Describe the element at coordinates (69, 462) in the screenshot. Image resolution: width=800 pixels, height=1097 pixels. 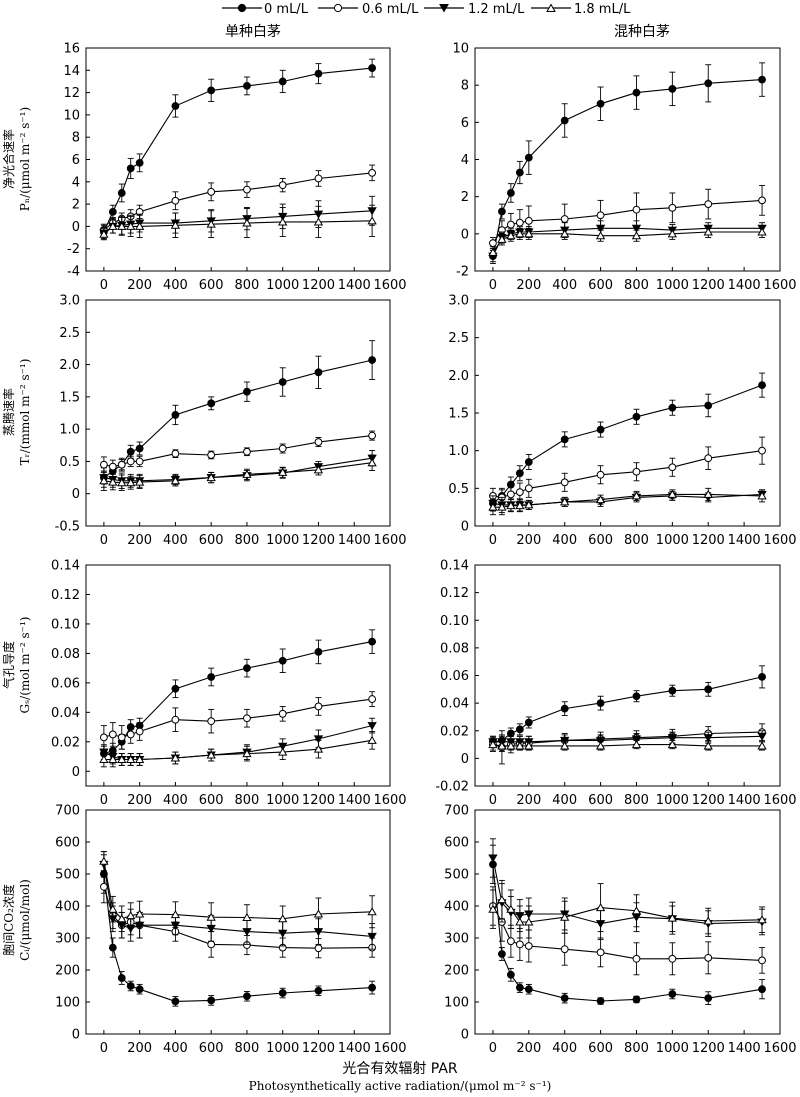
I see `y-tick-label: 0.5` at that location.